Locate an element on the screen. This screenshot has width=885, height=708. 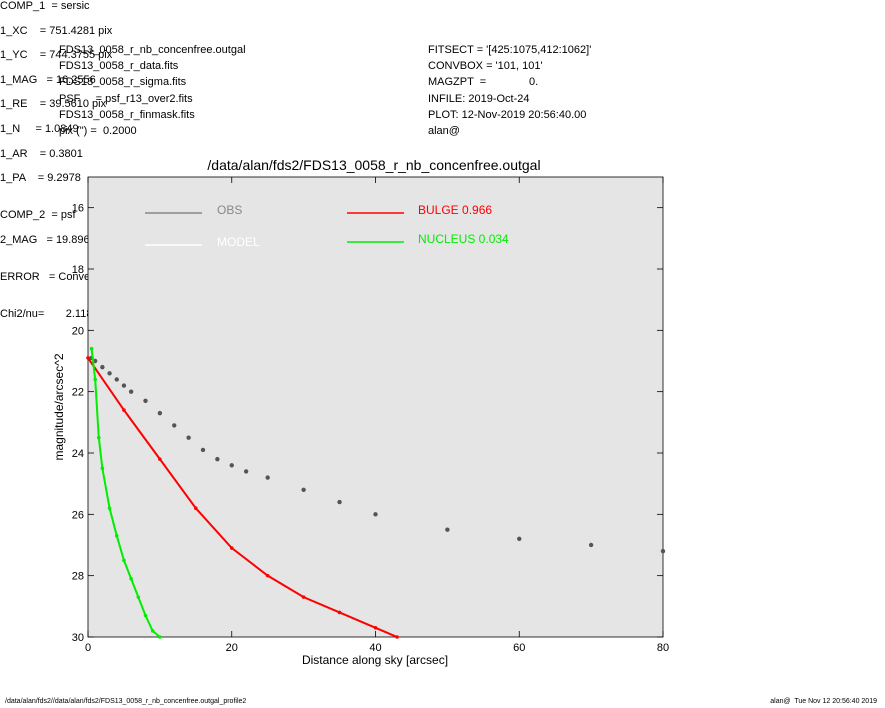
fit-parameter-line: COMP_2 = psf is located at coordinates (38, 215).